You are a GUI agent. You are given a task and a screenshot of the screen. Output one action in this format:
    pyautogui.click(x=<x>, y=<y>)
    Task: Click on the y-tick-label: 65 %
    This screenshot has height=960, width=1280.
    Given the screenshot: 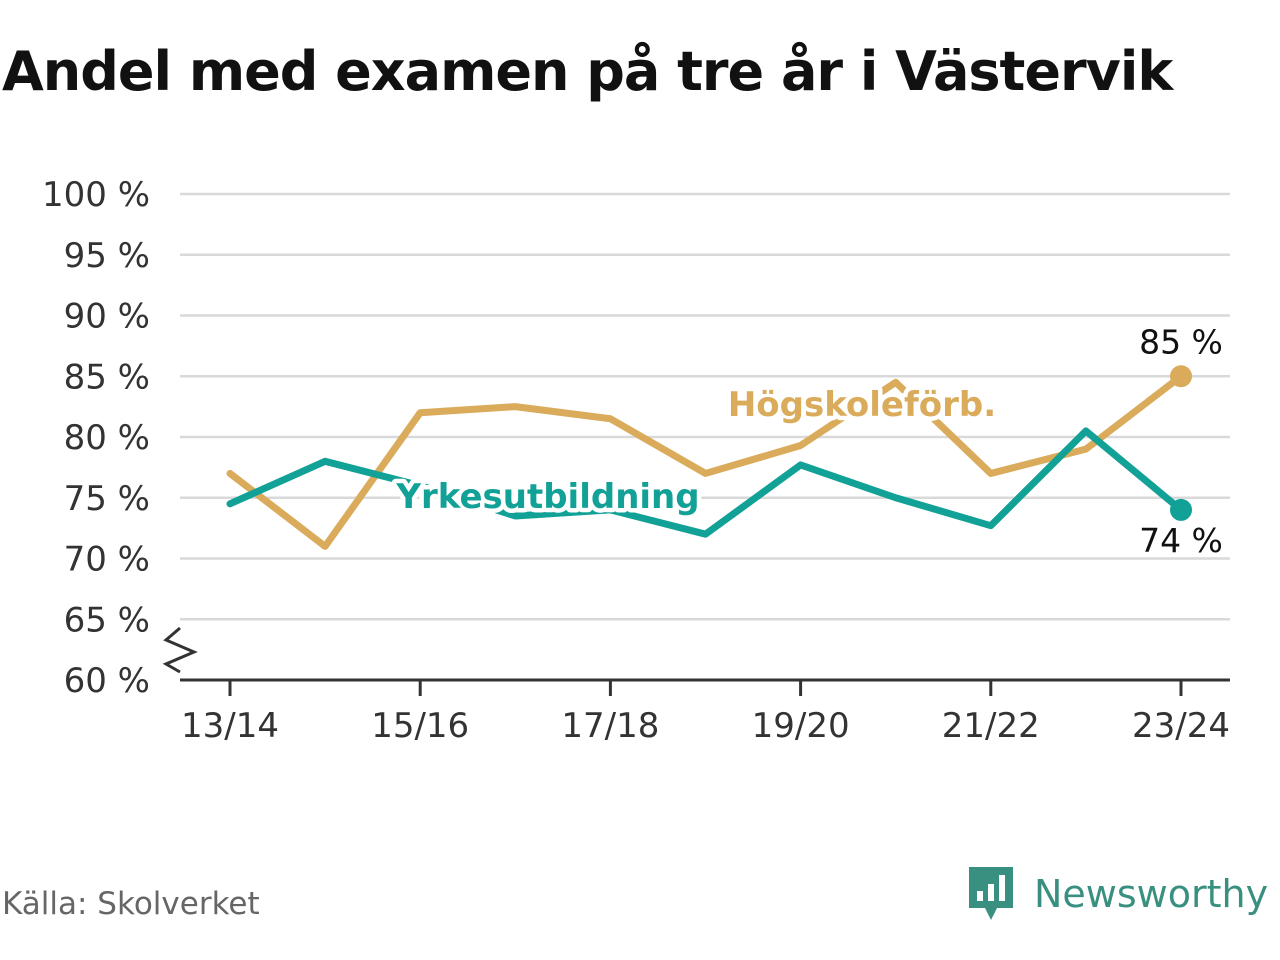 What is the action you would take?
    pyautogui.click(x=107, y=620)
    